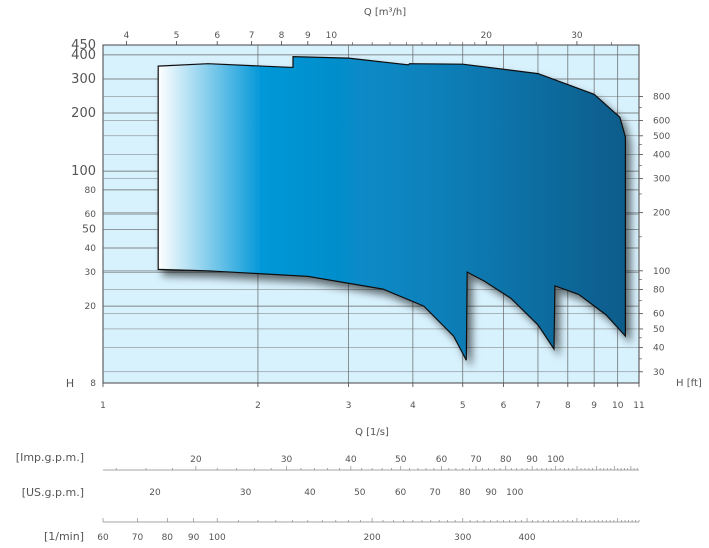 This screenshot has height=548, width=709. I want to click on x-top-tick-label: 30, so click(577, 36).